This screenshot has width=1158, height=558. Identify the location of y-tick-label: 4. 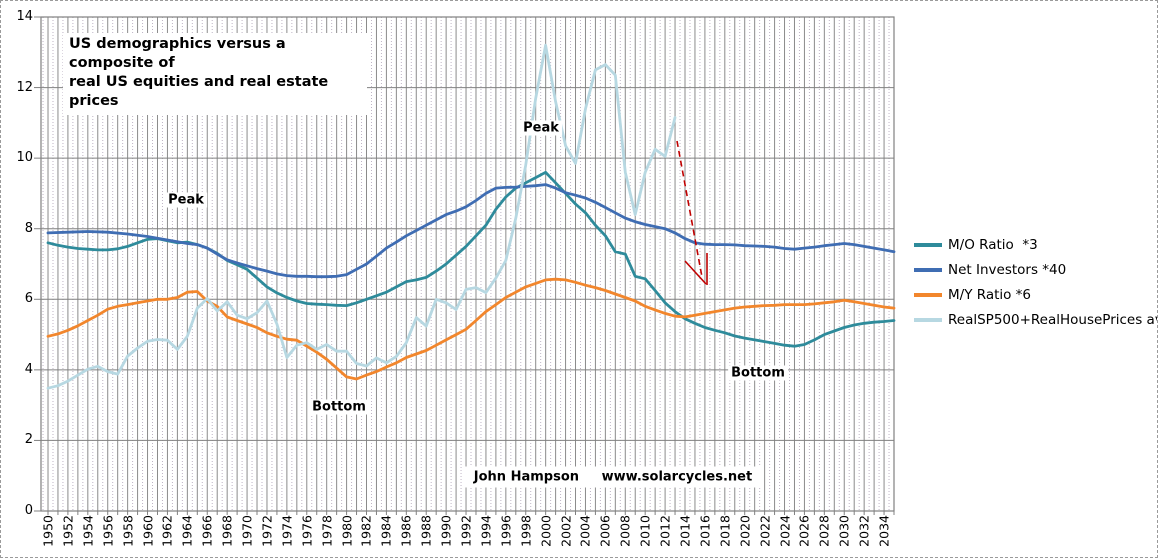
(28, 369).